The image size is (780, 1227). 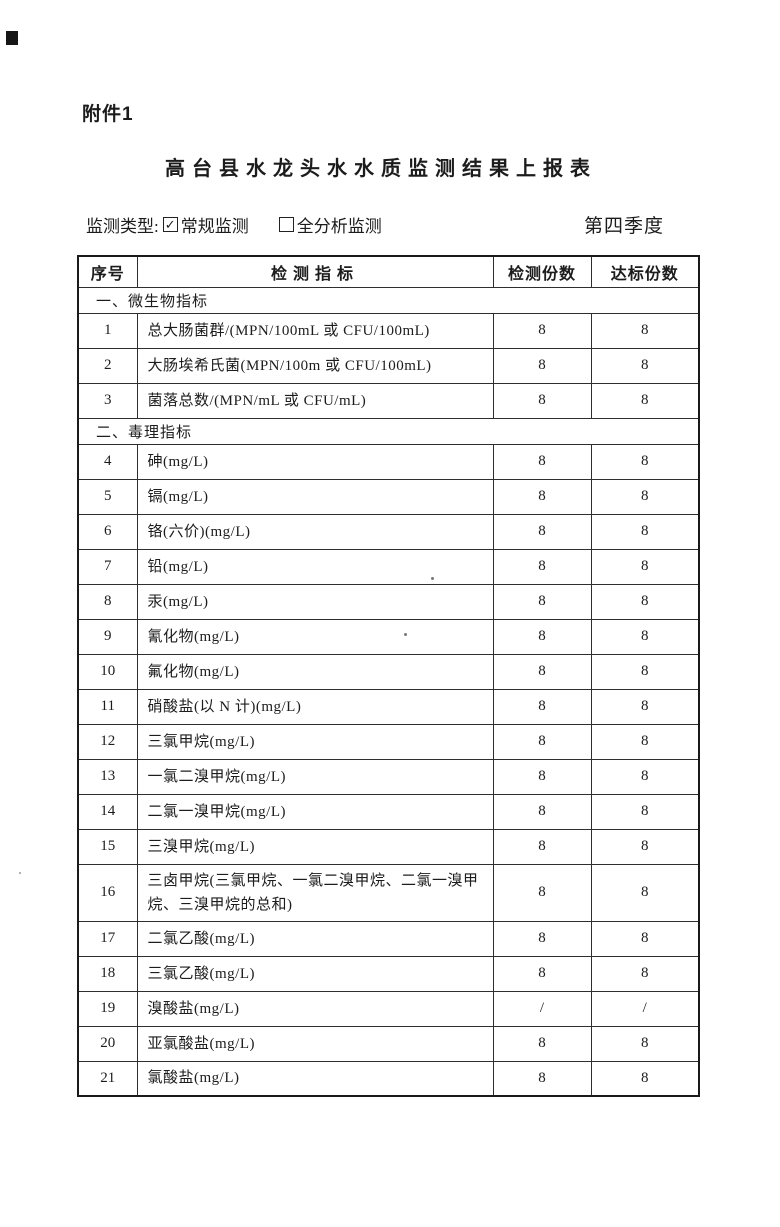 I want to click on indicator-cell: 铅(mg/L), so click(x=315, y=566).